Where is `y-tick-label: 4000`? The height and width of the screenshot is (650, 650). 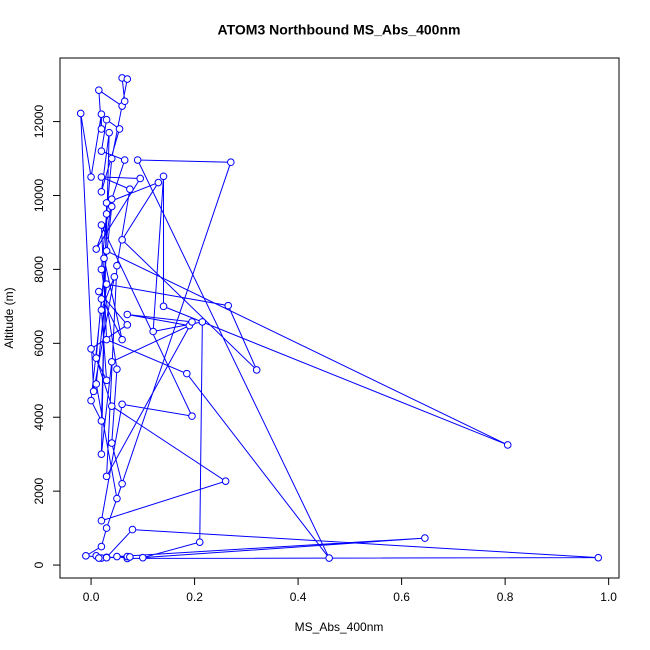 y-tick-label: 4000 is located at coordinates (39, 417).